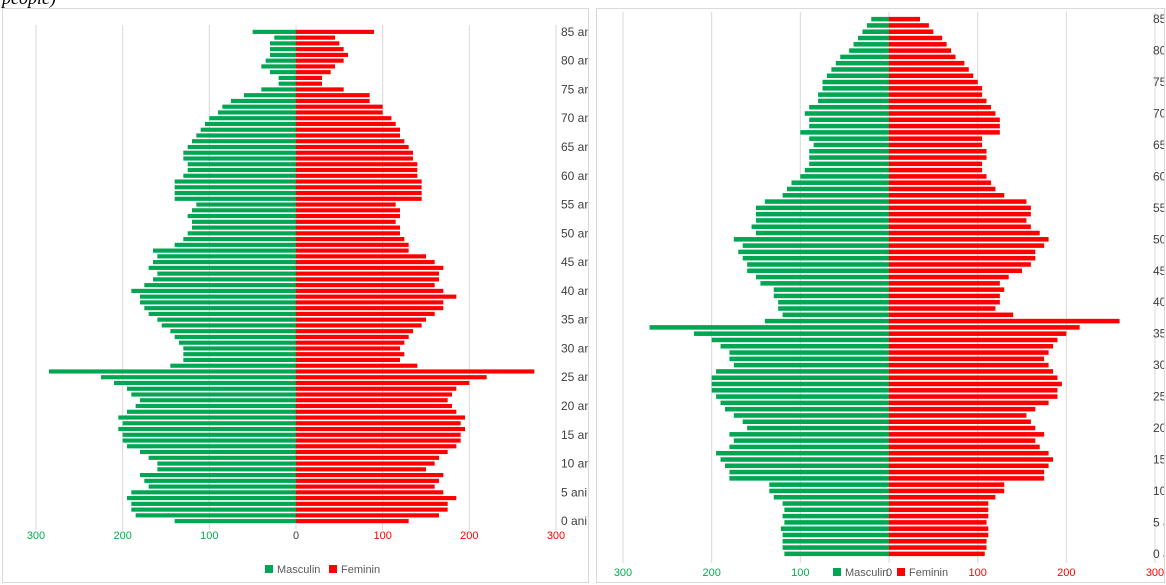  Describe the element at coordinates (333, 569) in the screenshot. I see `legend-swatch-female` at that location.